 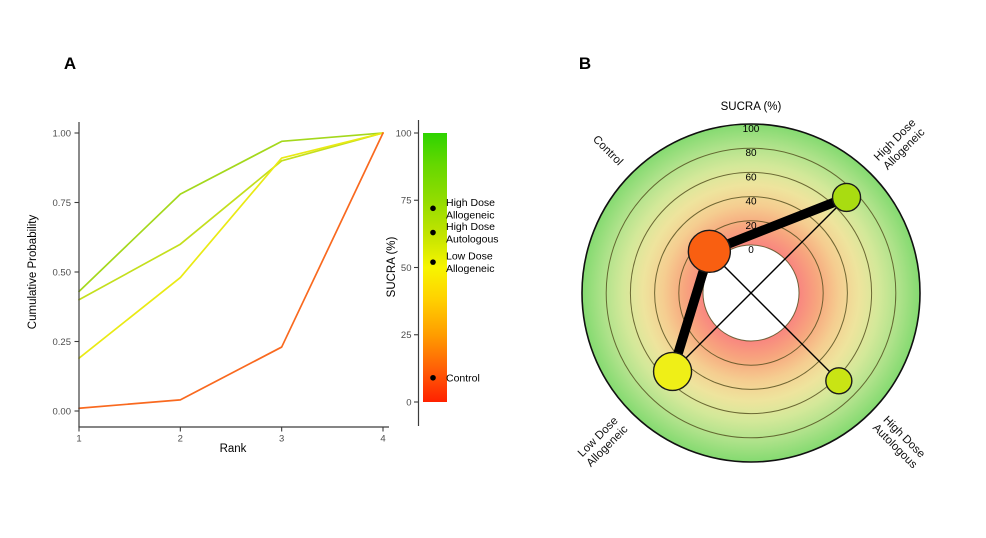 What do you see at coordinates (751, 153) in the screenshot?
I see `radial-tick-label-80: 80` at bounding box center [751, 153].